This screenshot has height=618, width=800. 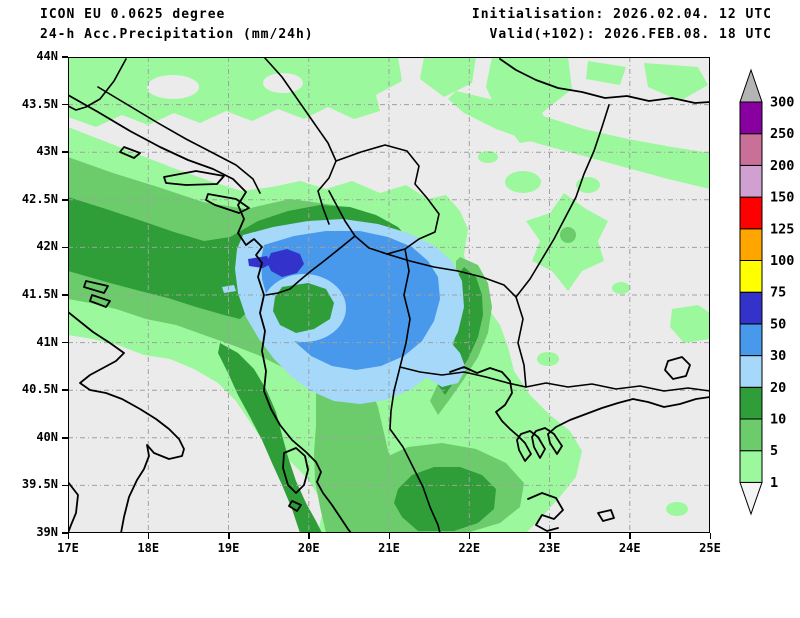 I want to click on italy-coastline, so click(x=126, y=422).